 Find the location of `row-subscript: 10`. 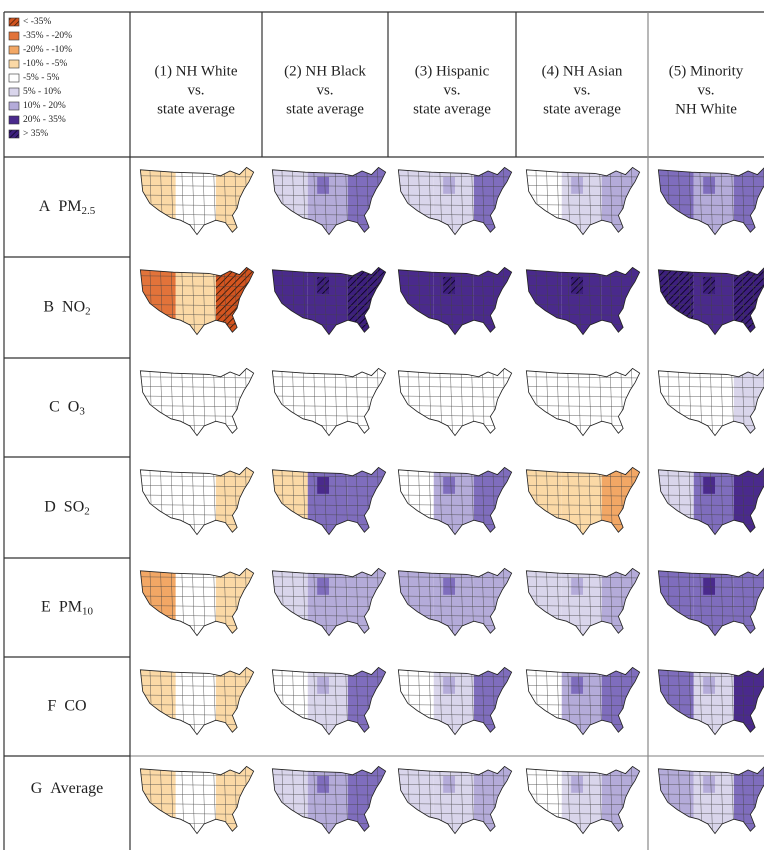

row-subscript: 10 is located at coordinates (88, 611).